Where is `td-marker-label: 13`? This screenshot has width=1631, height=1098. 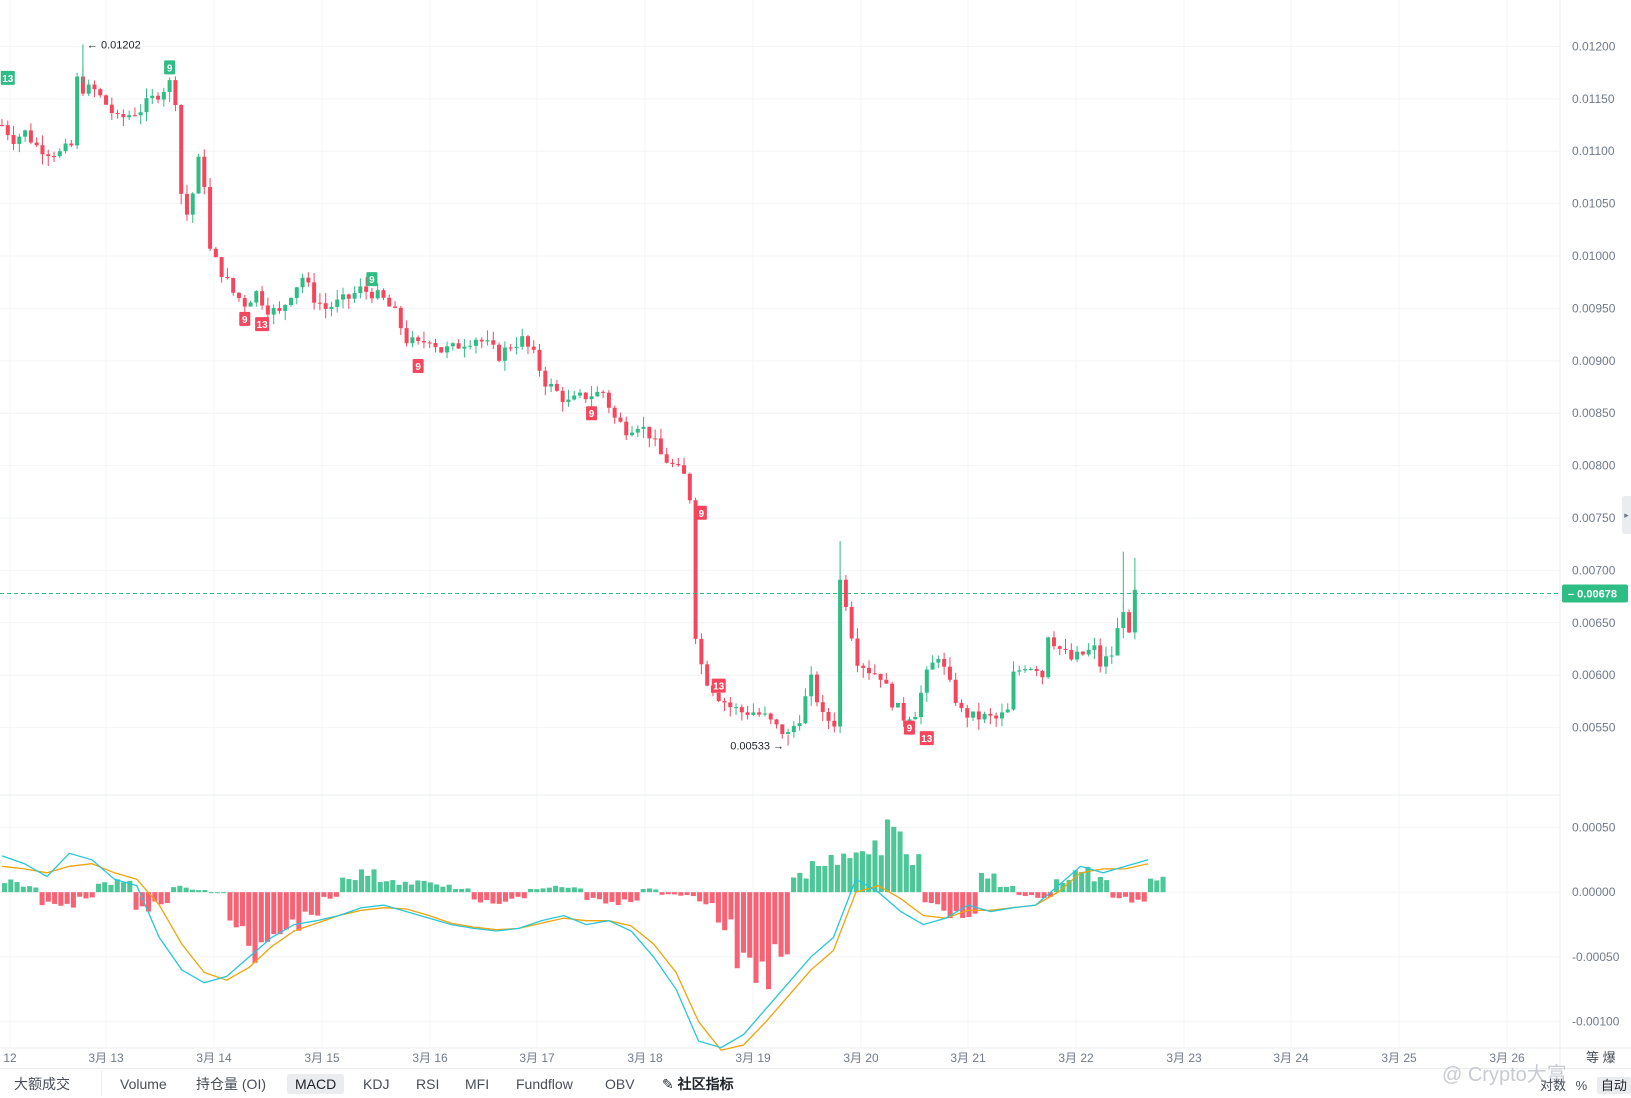 td-marker-label: 13 is located at coordinates (719, 687).